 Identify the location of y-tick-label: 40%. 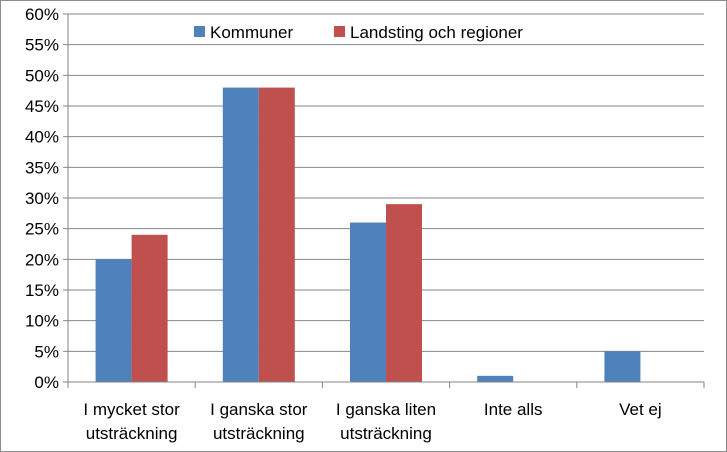
(42, 137).